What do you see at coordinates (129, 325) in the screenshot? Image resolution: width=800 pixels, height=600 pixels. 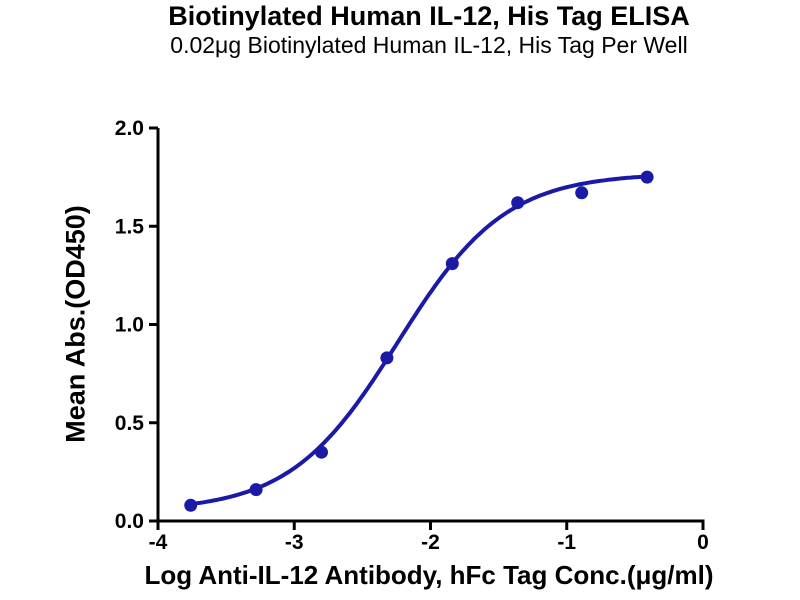 I see `y-tick-label: 1.0` at bounding box center [129, 325].